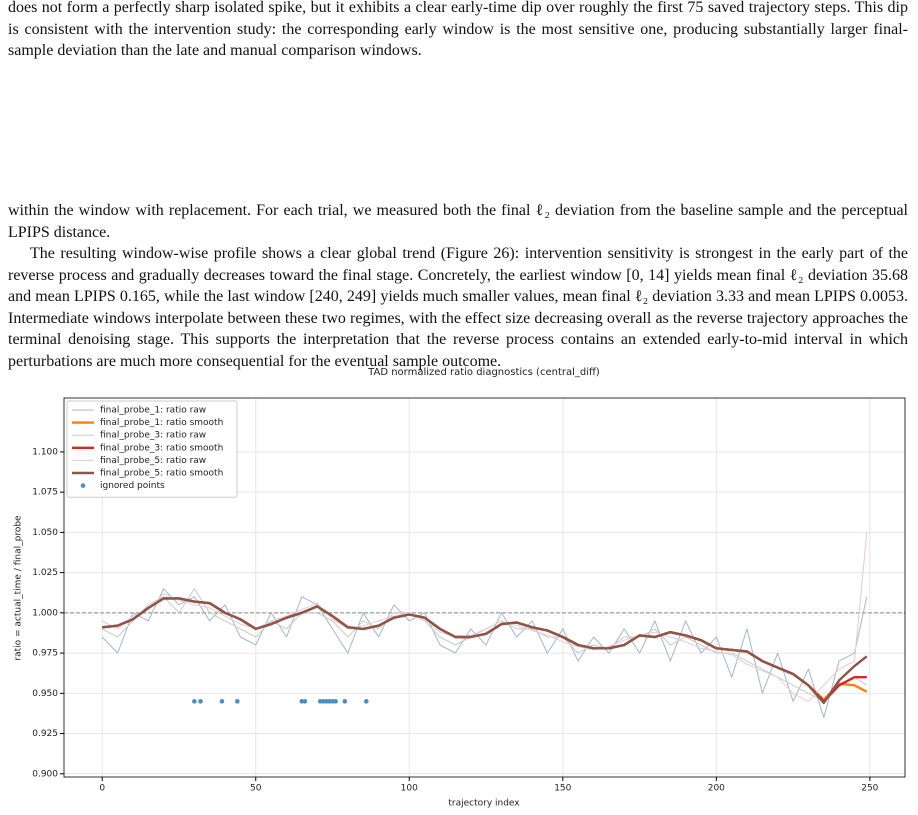  What do you see at coordinates (256, 789) in the screenshot?
I see `x-tick-label: 50` at bounding box center [256, 789].